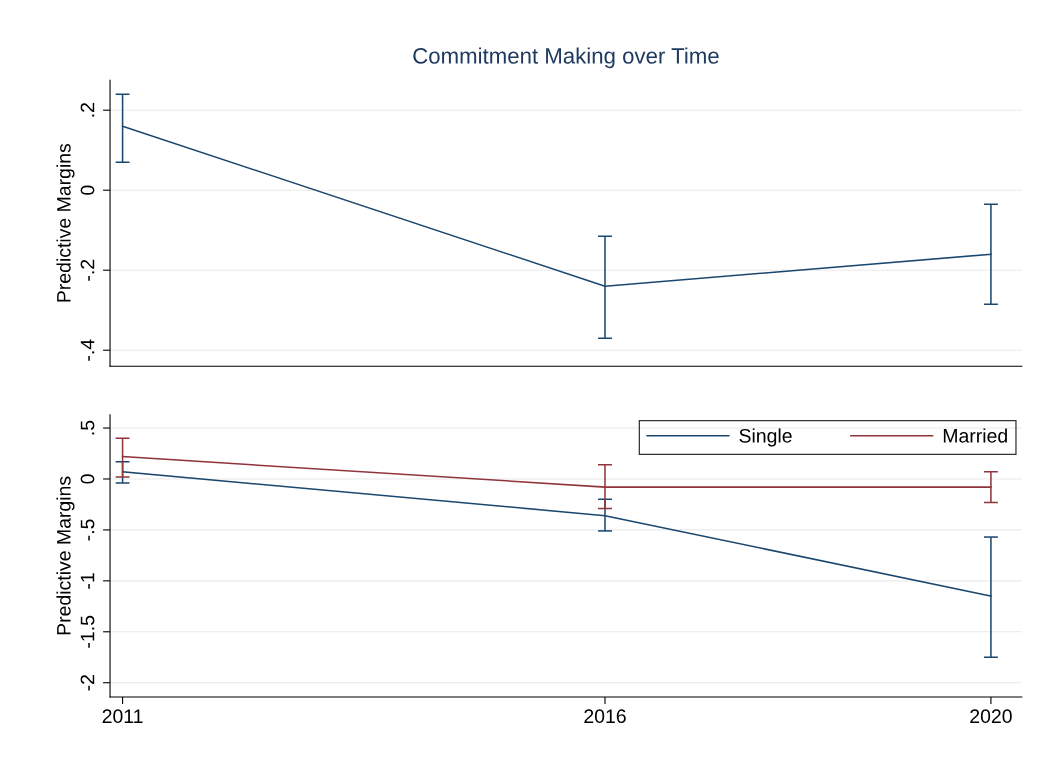  I want to click on y-tick-label: -.4, so click(87, 350).